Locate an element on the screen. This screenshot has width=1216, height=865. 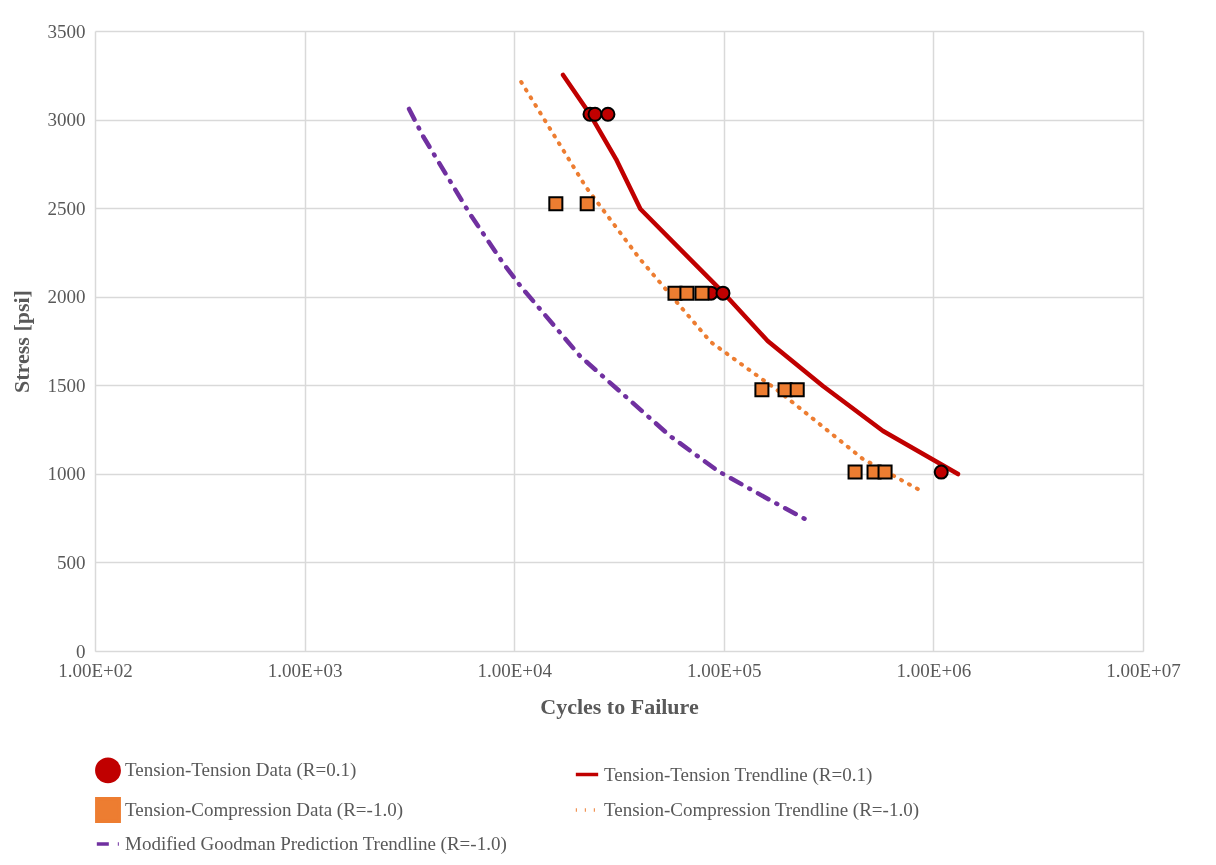
legend-label: Tension-Compression Data (R=-1.0) is located at coordinates (264, 810).